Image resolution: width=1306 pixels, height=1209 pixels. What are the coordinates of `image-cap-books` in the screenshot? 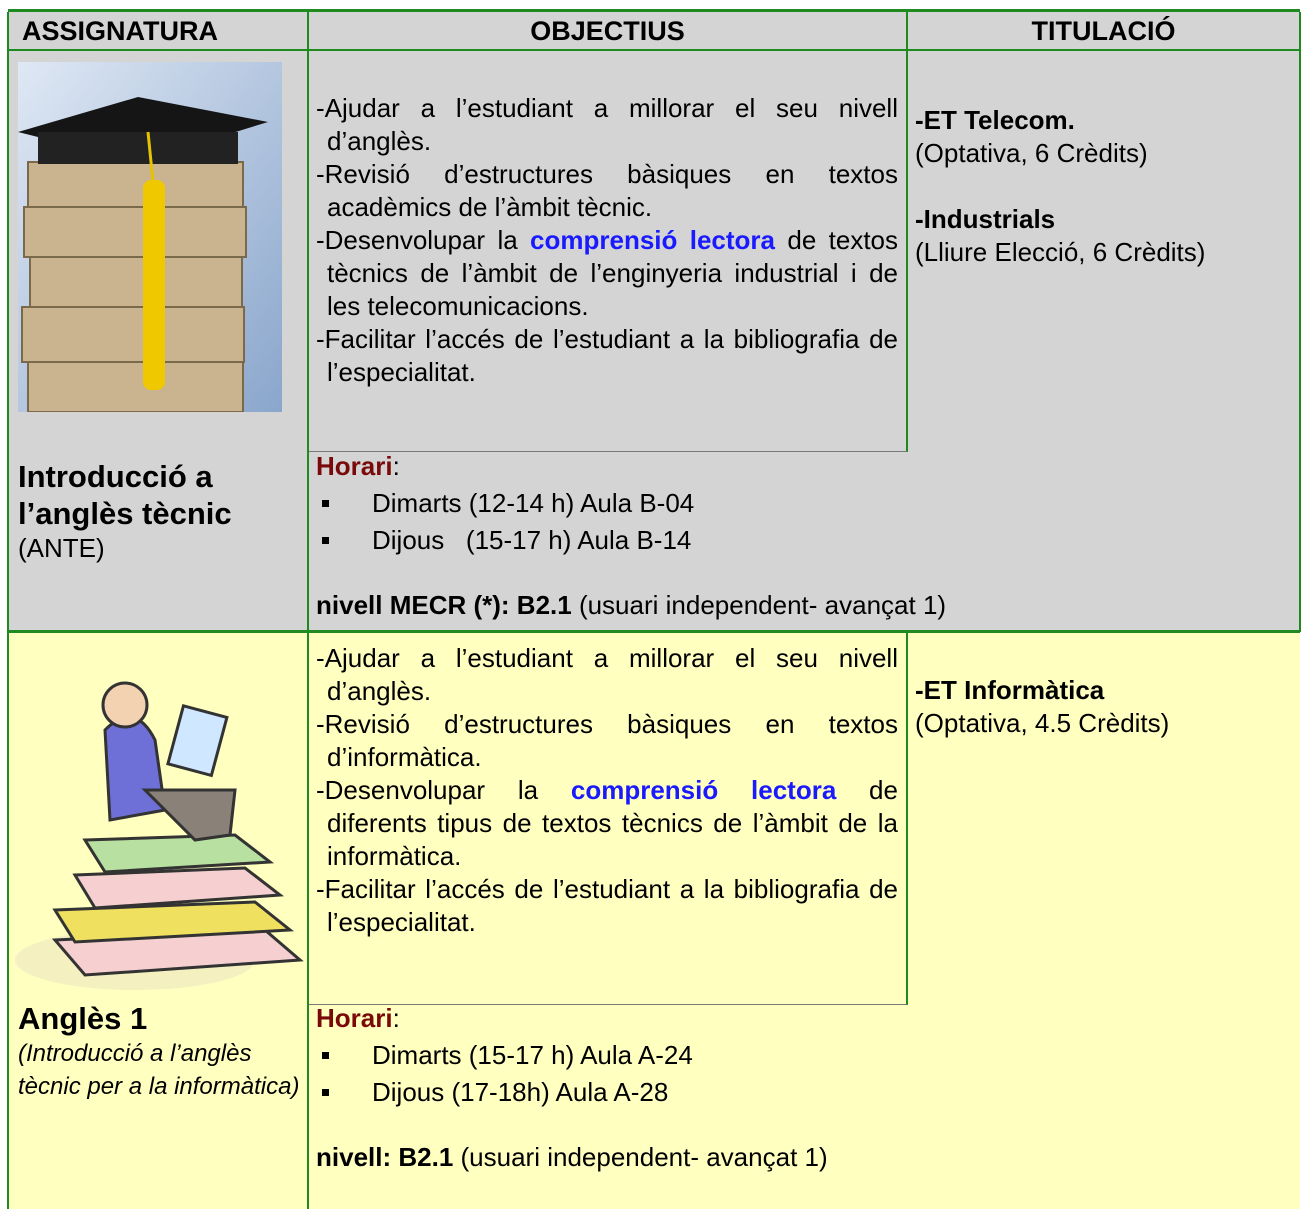 It's located at (150, 237).